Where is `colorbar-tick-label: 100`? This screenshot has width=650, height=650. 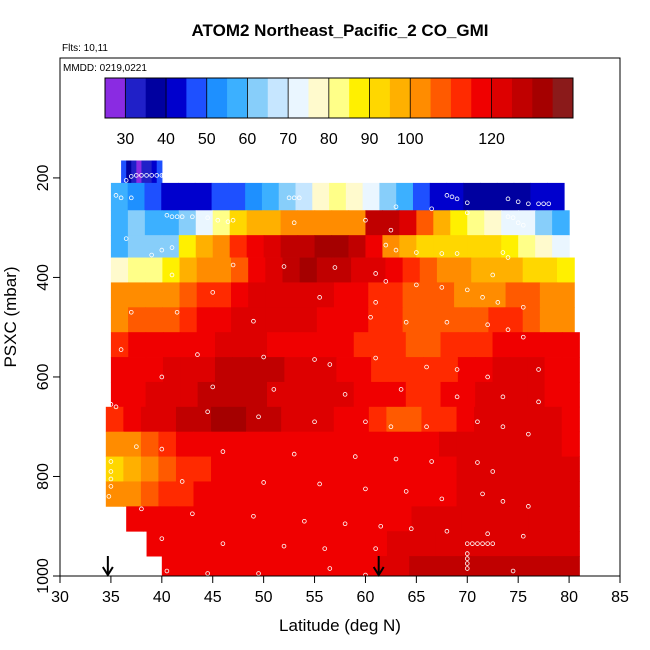 colorbar-tick-label: 100 is located at coordinates (410, 139).